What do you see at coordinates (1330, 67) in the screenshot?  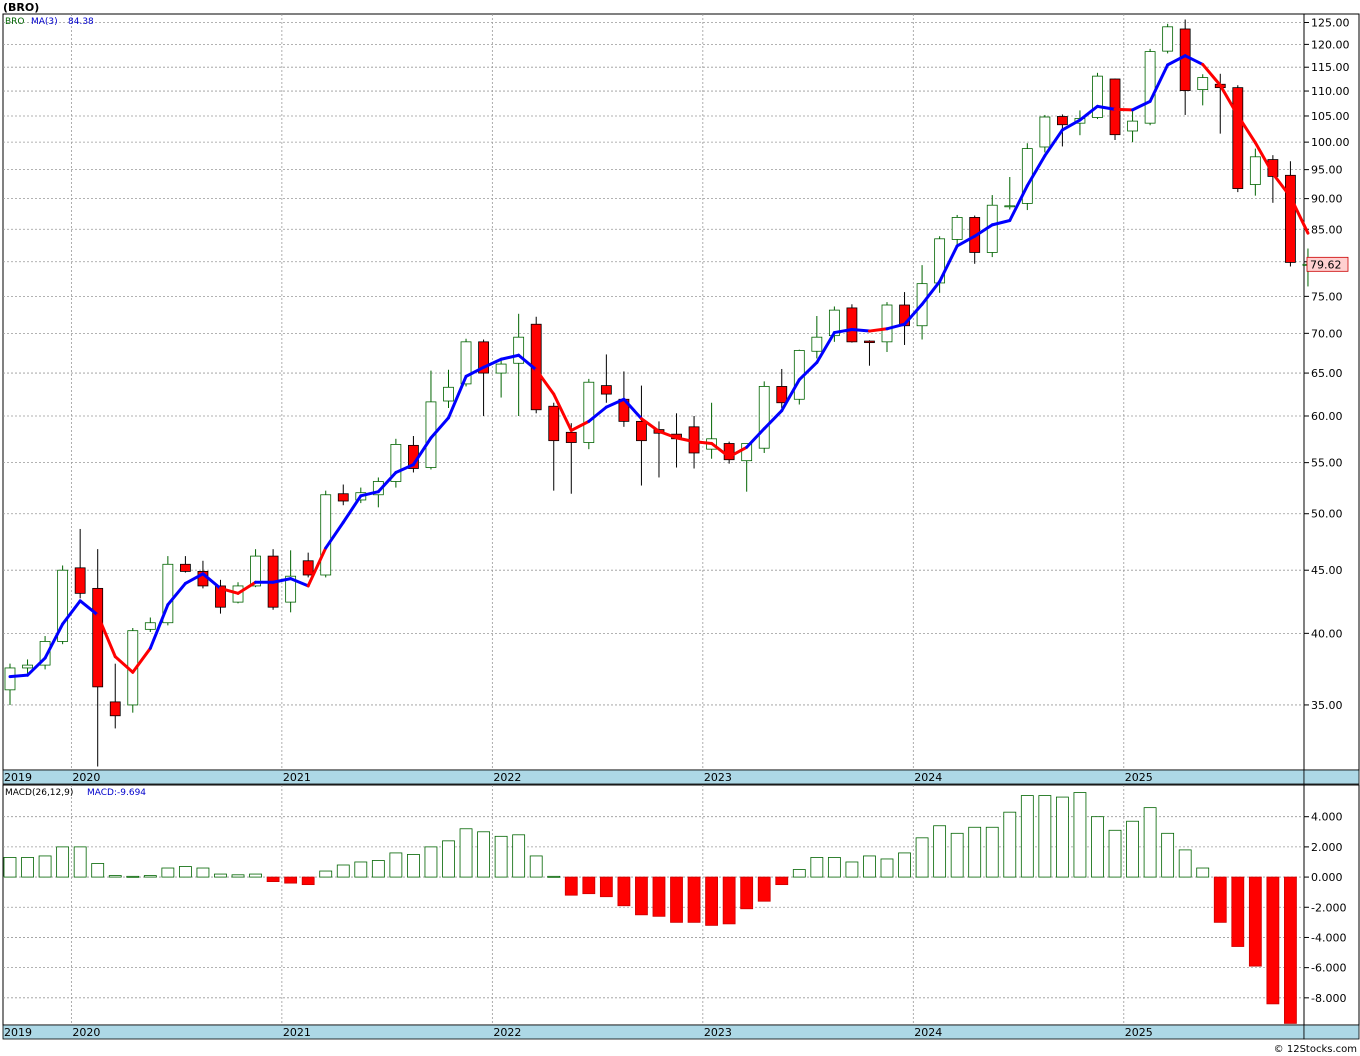 I see `price-y-tick-label: 115.00` at bounding box center [1330, 67].